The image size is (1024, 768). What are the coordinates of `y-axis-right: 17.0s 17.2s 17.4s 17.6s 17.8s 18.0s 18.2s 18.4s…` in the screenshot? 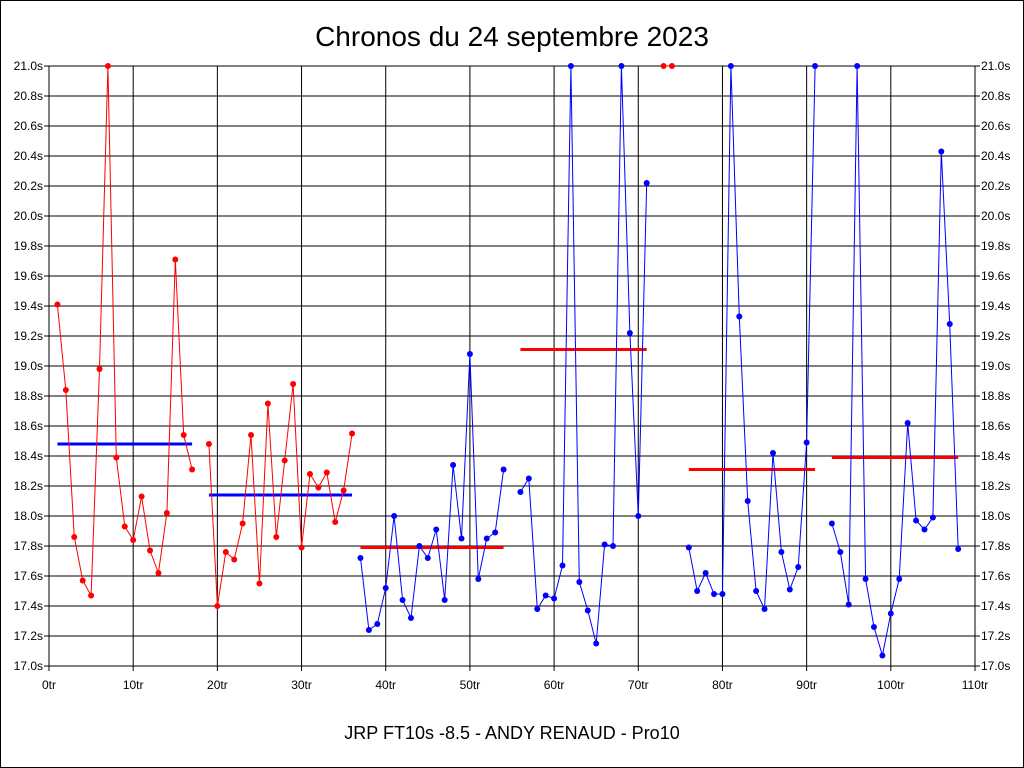 It's located at (995, 366).